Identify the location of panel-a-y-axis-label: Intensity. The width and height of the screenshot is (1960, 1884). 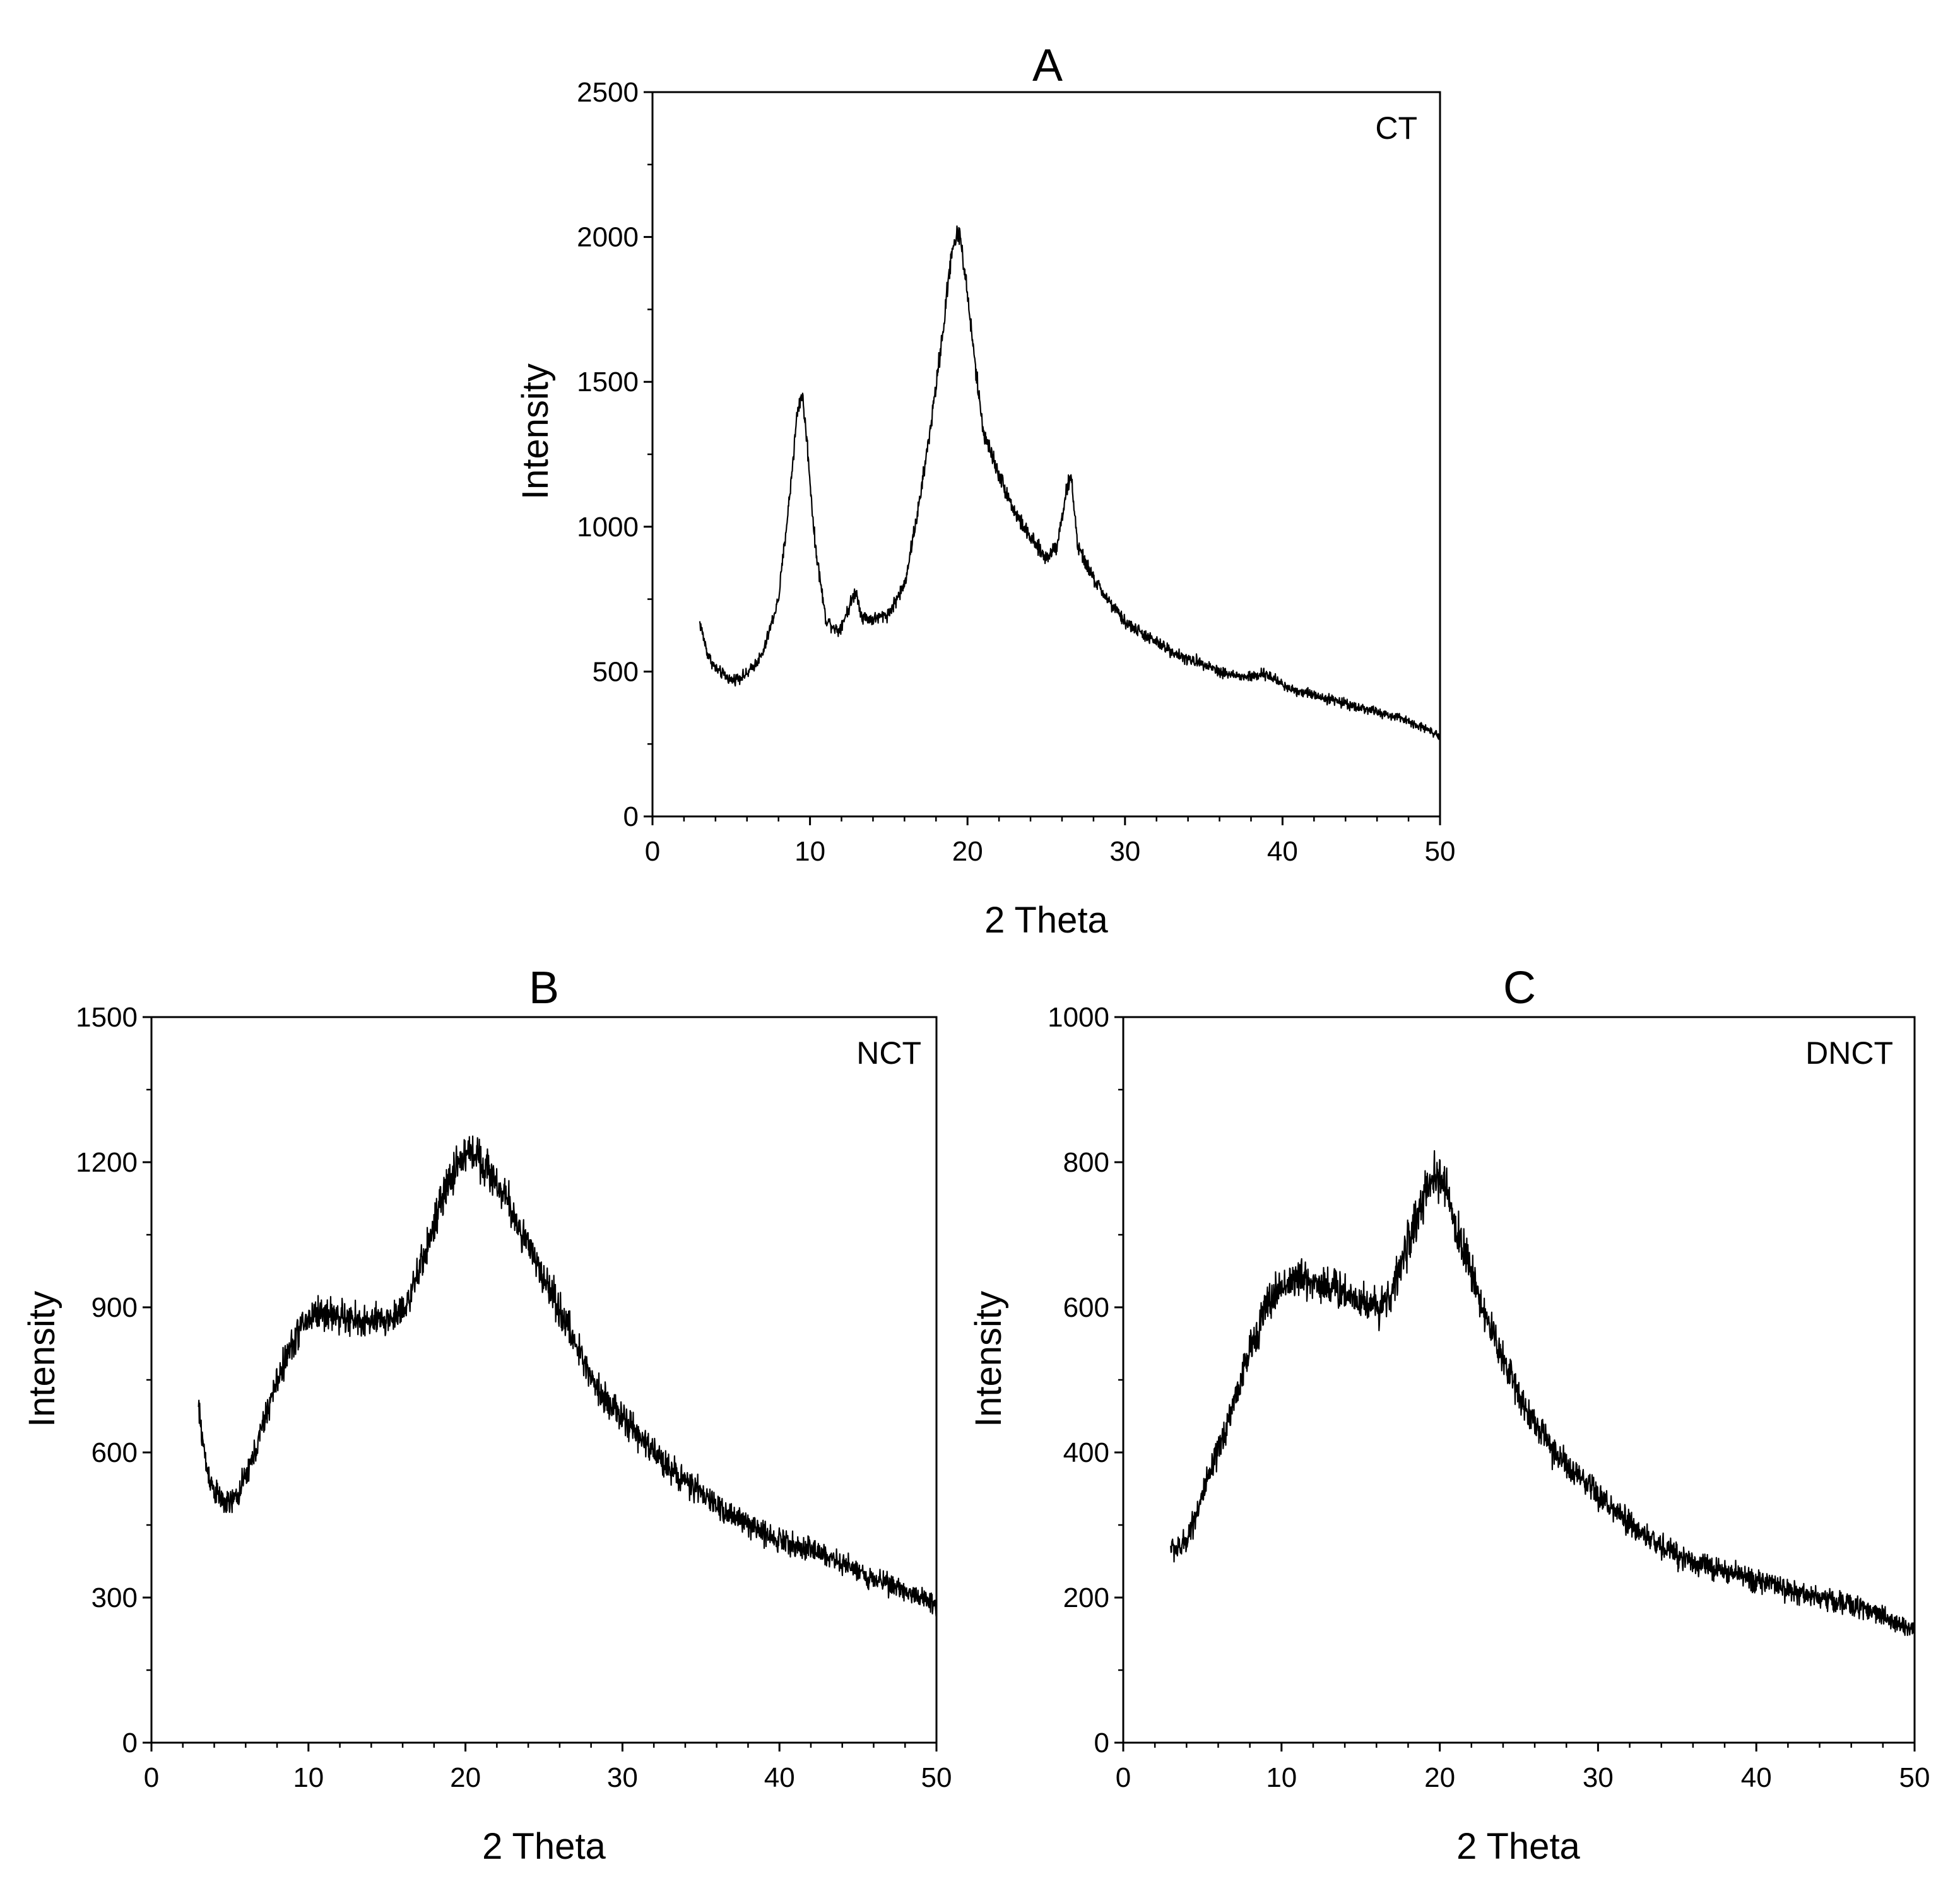
(535, 431).